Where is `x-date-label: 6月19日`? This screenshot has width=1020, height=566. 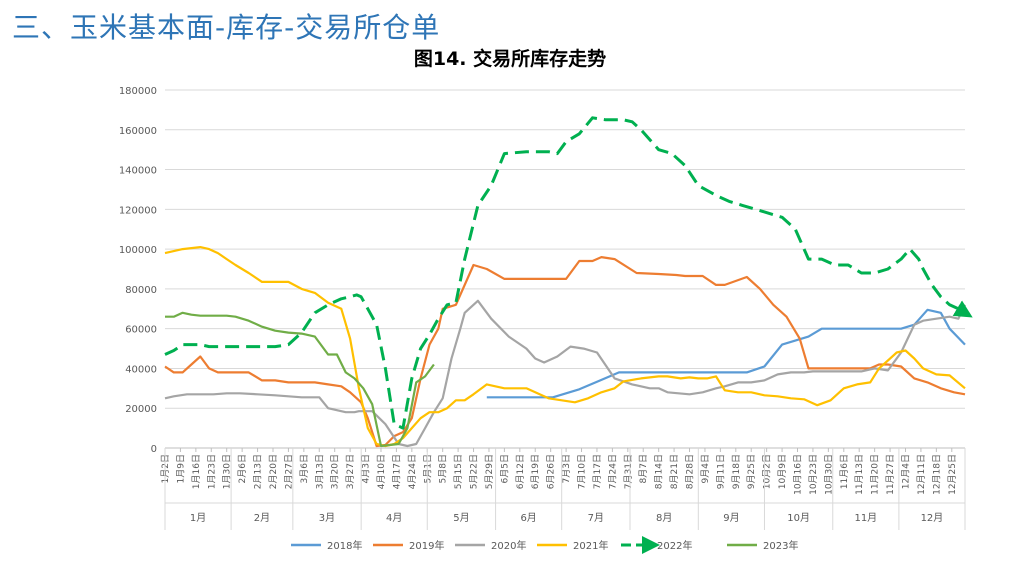 x-date-label: 6月19日 is located at coordinates (535, 471).